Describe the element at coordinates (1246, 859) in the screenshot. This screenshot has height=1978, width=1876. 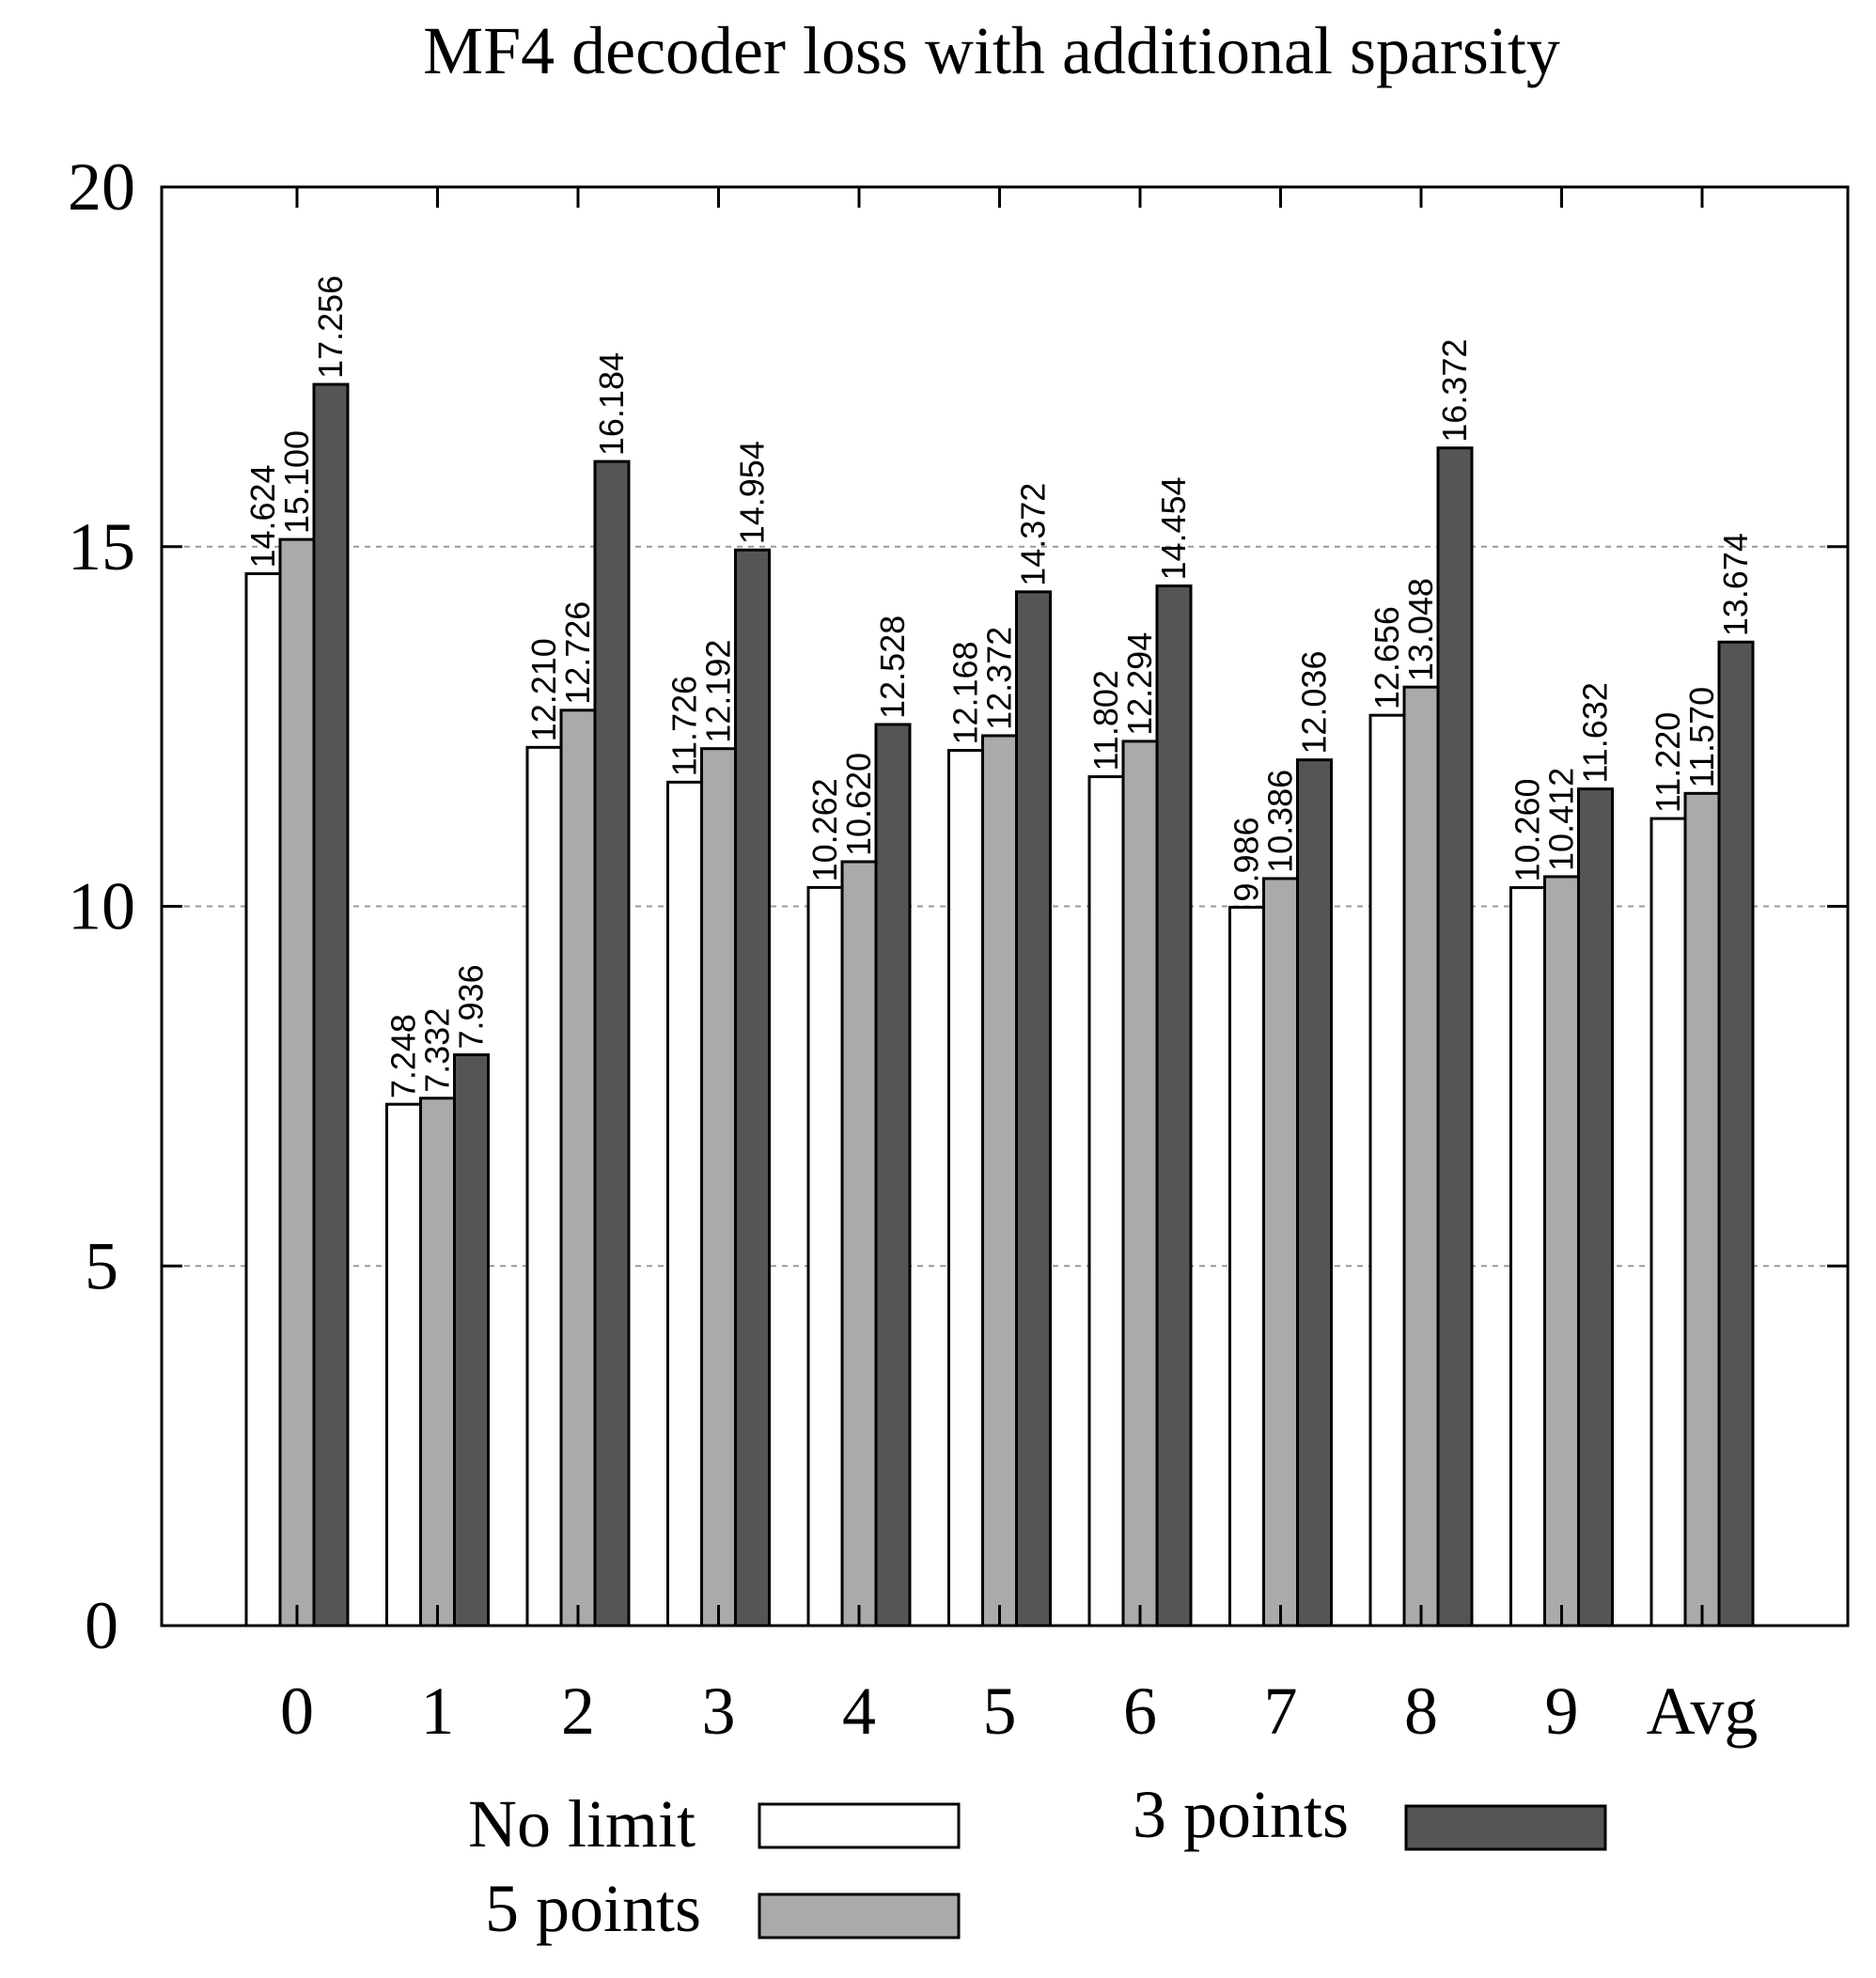
I see `data-label: 9.986` at that location.